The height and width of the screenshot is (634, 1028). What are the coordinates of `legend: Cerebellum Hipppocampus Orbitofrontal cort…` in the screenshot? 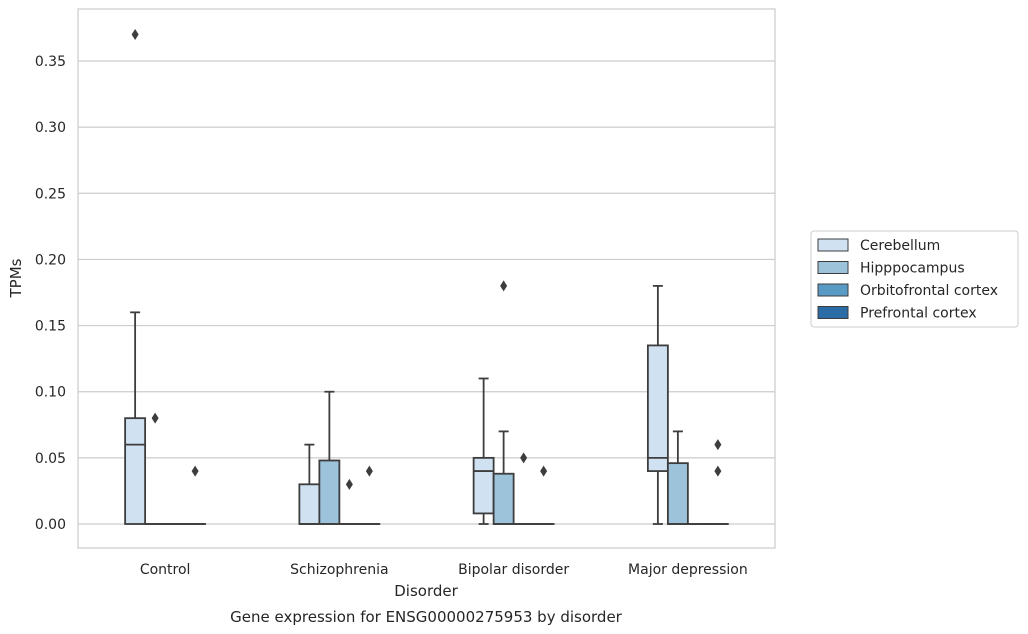 It's located at (914, 279).